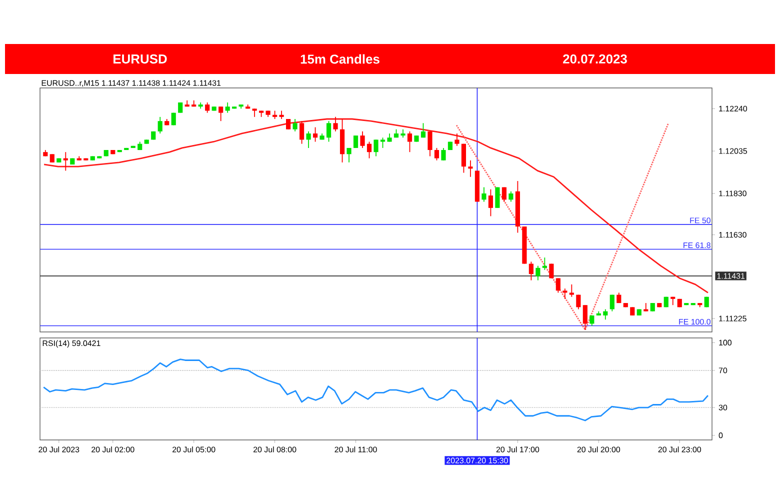 The height and width of the screenshot is (480, 780). Describe the element at coordinates (140, 59) in the screenshot. I see `chart-title: EURUSD` at that location.